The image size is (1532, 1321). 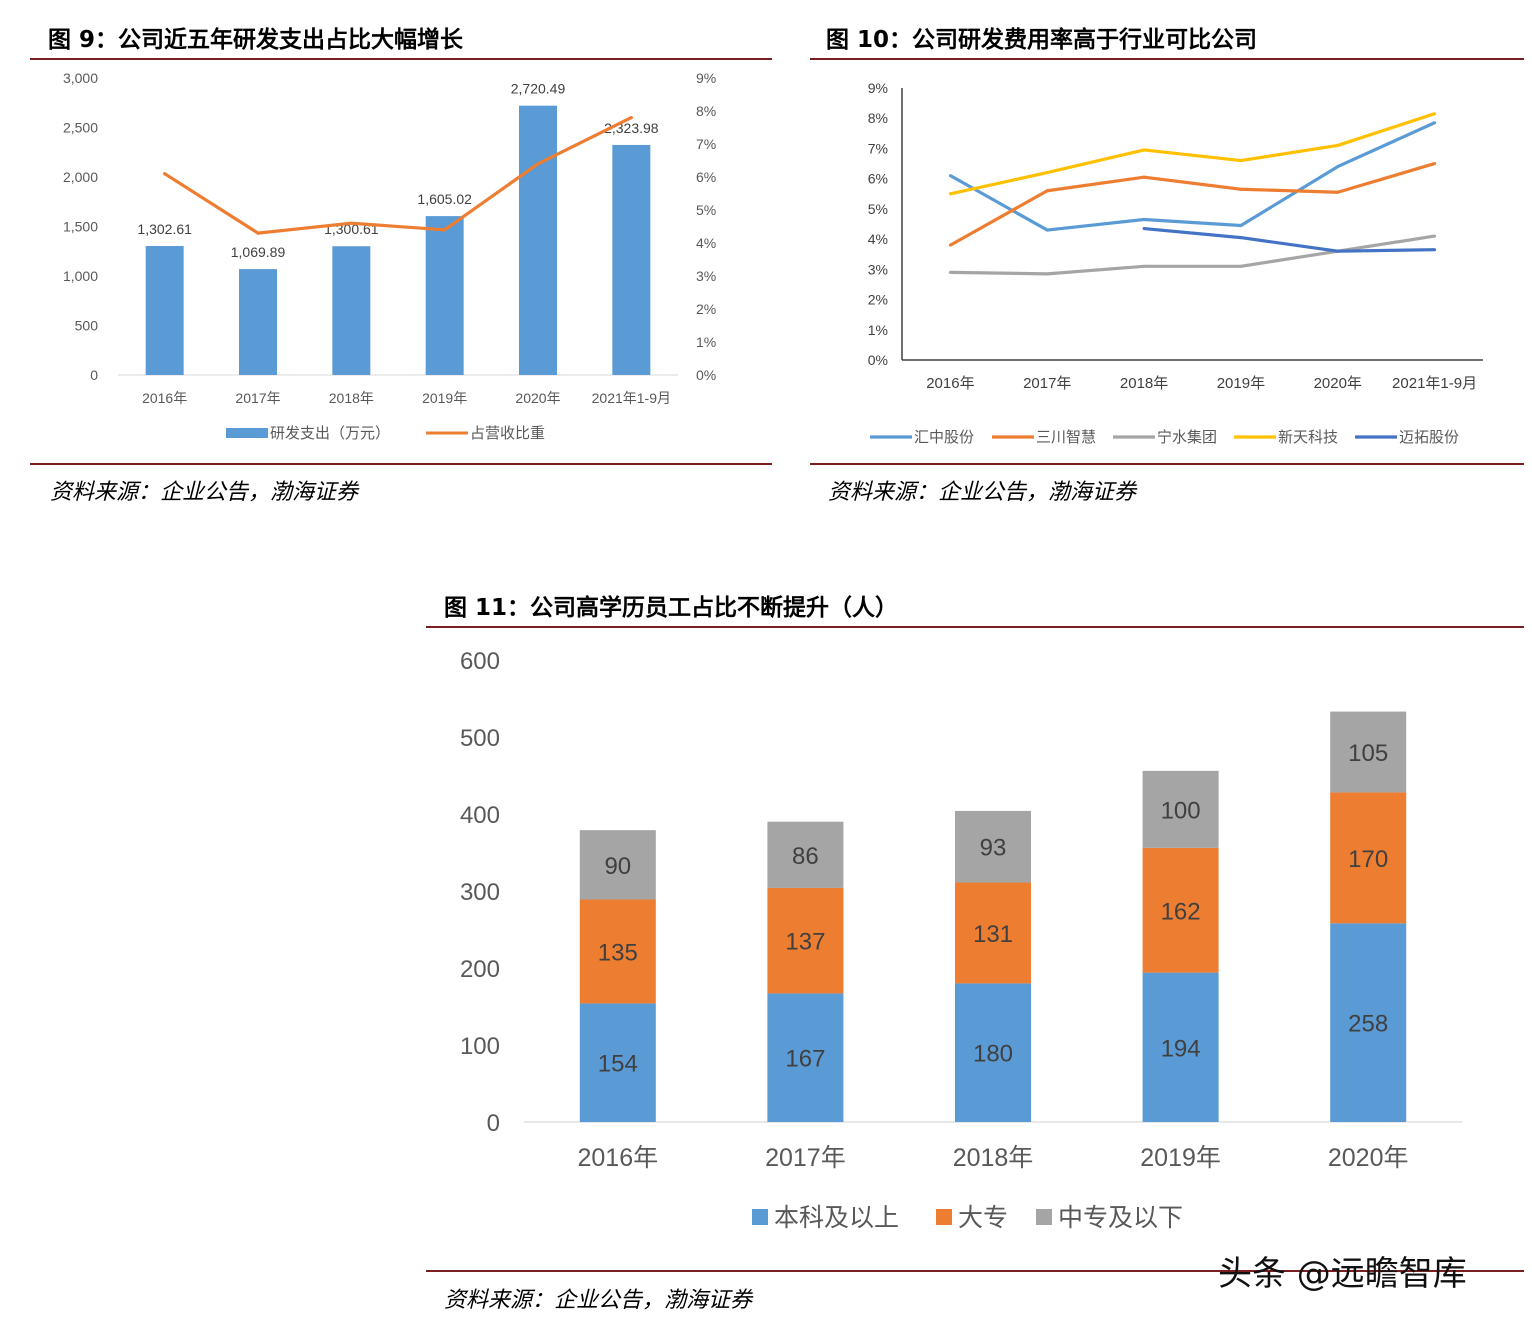 What do you see at coordinates (538, 89) in the screenshot?
I see `bar-data-label: 2,720.49` at bounding box center [538, 89].